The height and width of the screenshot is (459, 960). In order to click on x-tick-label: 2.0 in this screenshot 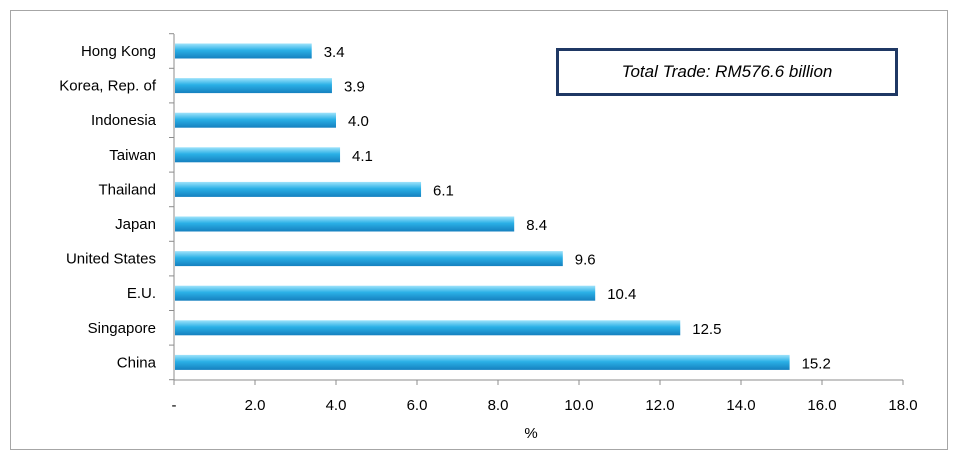, I will do `click(255, 405)`.